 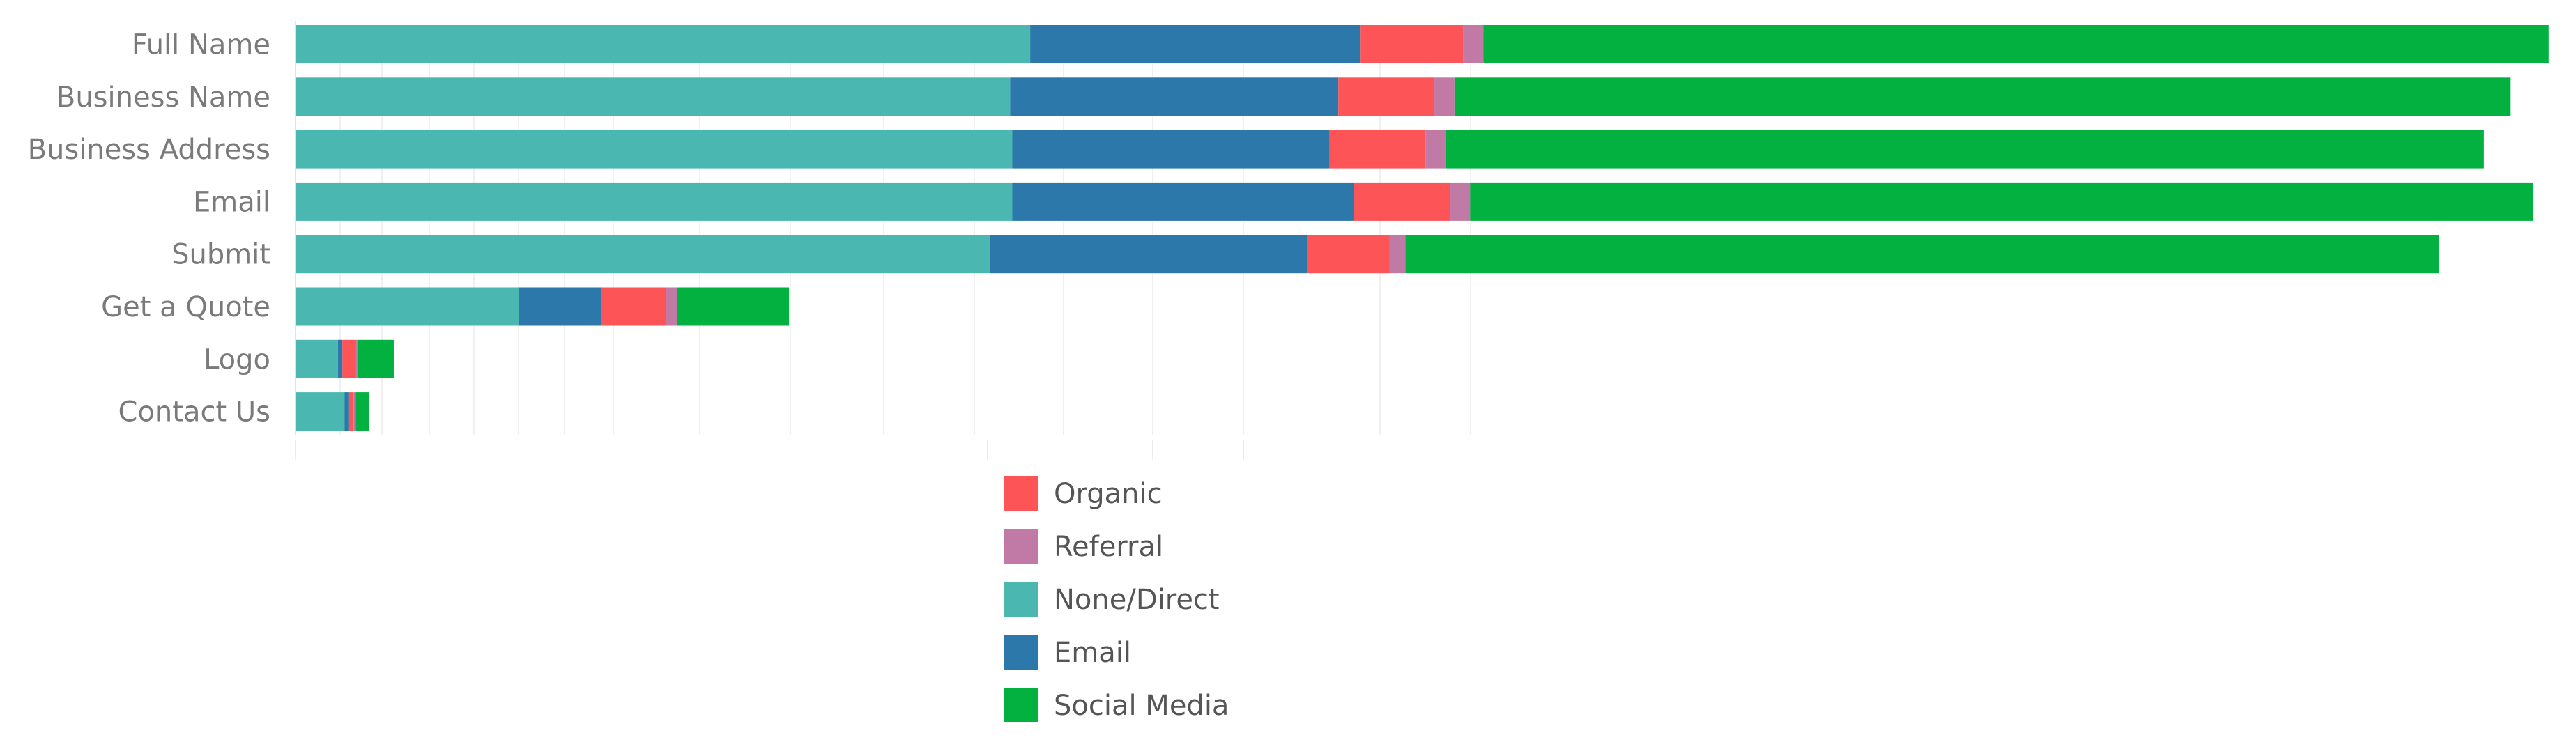 I want to click on bar-submit-organic, so click(x=1348, y=254).